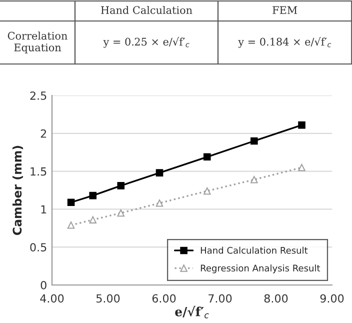  I want to click on text: Correlation Equation, so click(38, 43).